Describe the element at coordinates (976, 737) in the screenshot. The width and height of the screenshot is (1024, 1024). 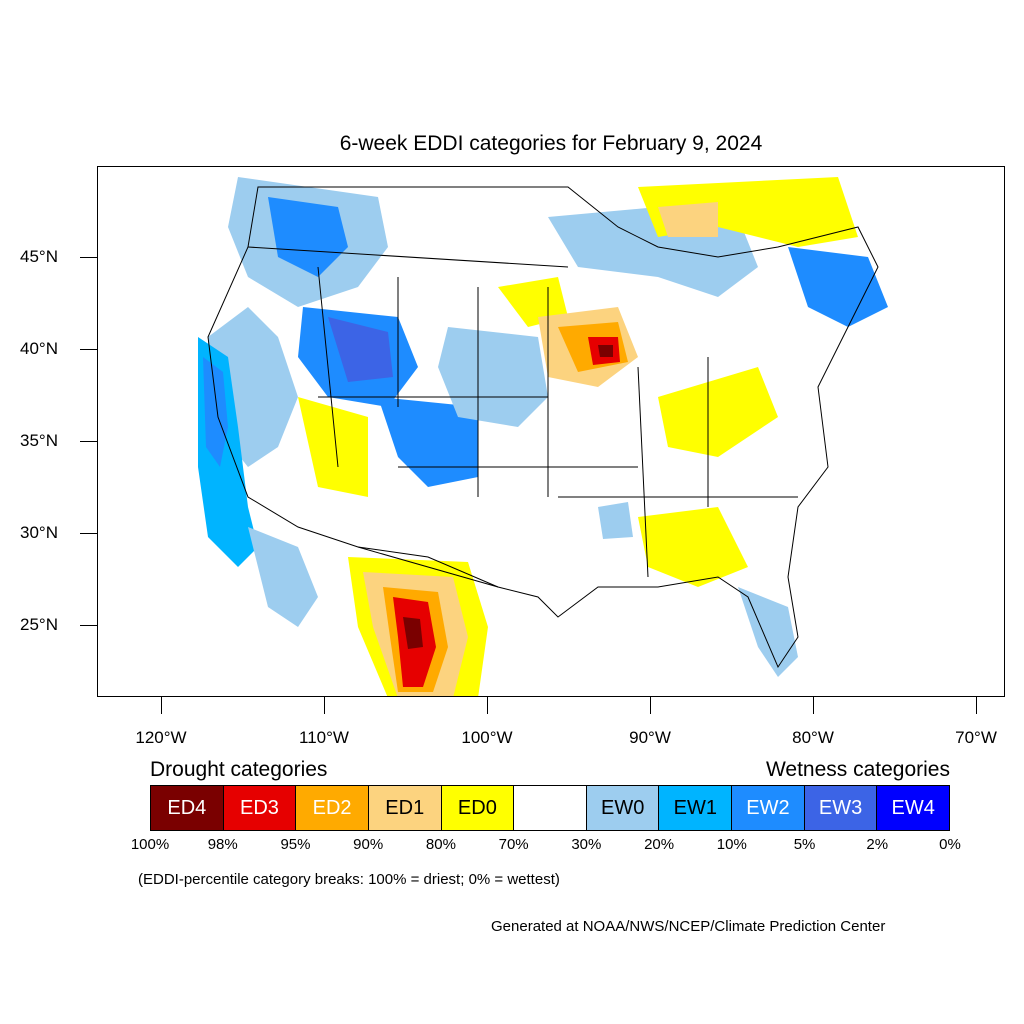
I see `lon-label: 70°W` at that location.